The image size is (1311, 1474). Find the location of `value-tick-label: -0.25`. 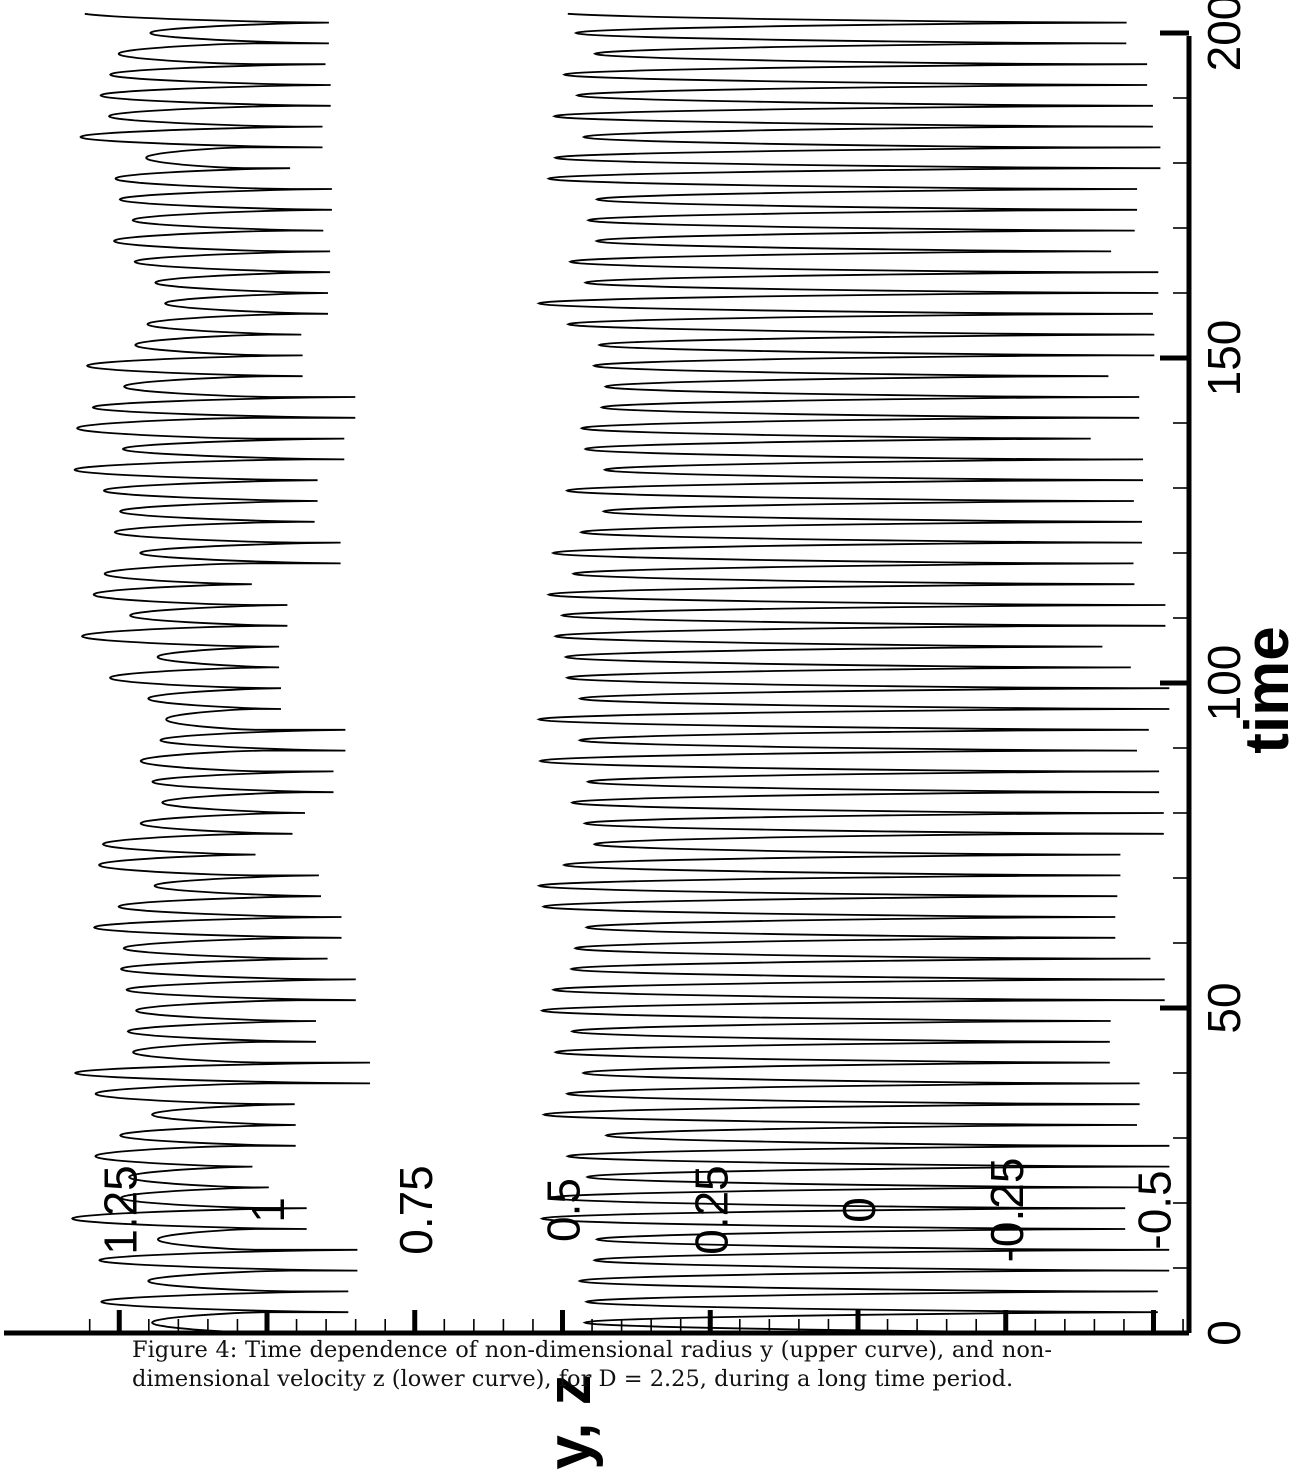

value-tick-label: -0.25 is located at coordinates (1007, 1210).